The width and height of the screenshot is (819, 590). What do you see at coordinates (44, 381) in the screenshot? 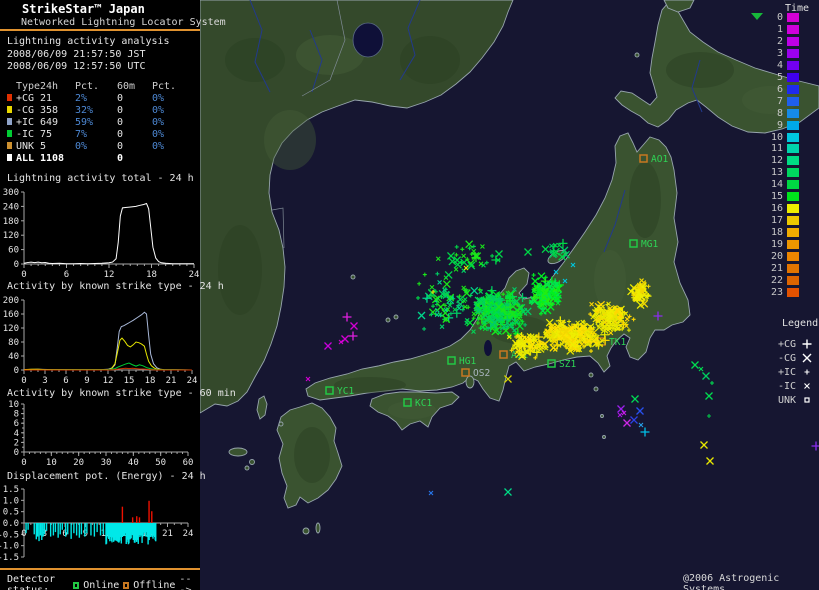
I see `svg-text: 3` at bounding box center [44, 381].